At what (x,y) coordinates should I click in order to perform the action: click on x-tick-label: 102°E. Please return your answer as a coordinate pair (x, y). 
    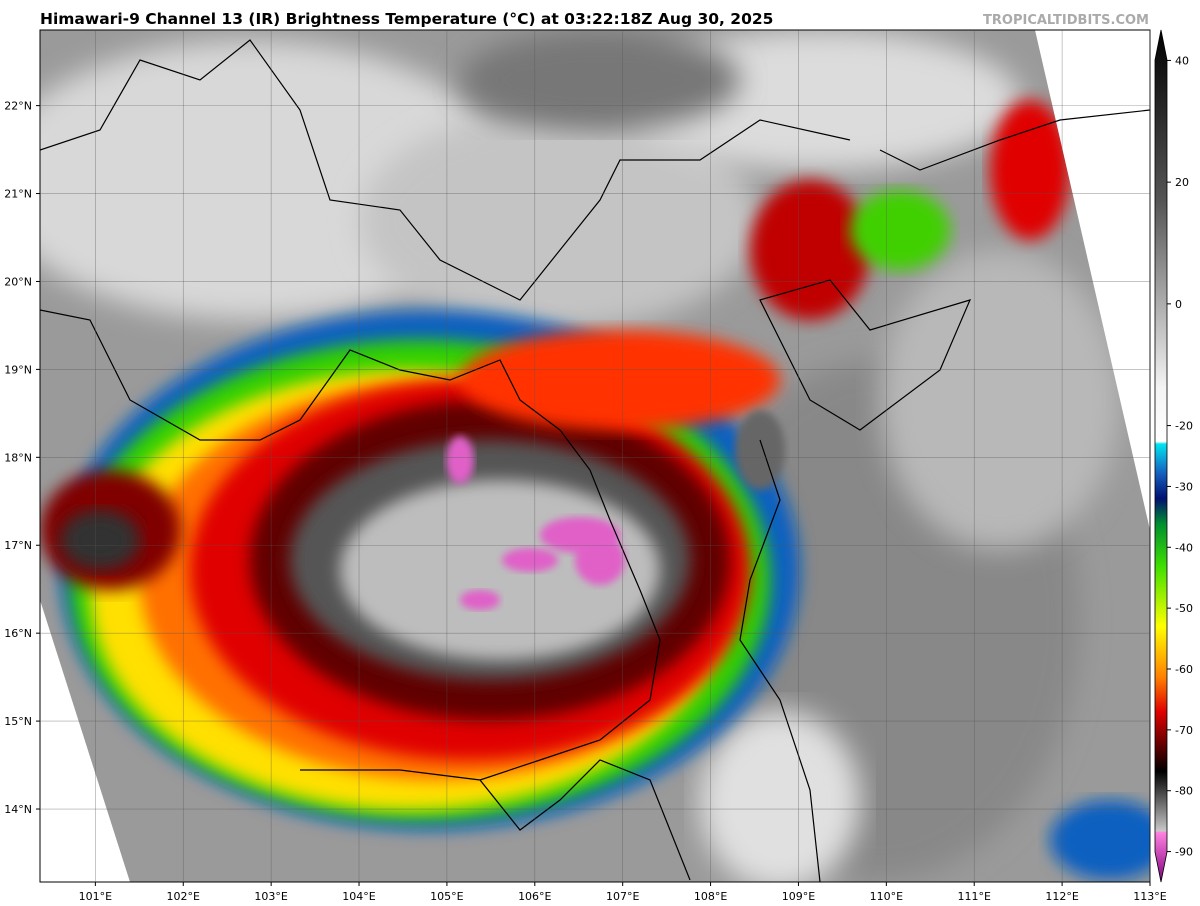
    Looking at the image, I should click on (183, 896).